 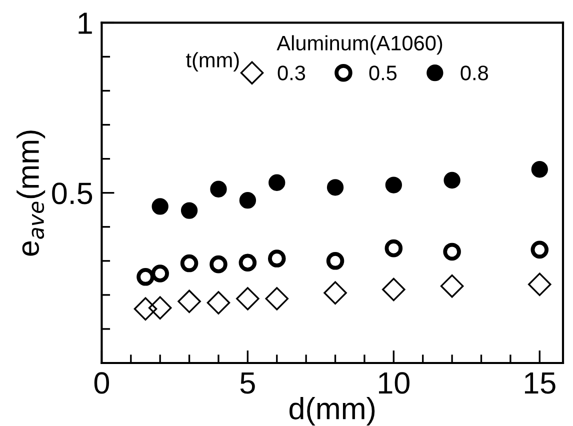 What do you see at coordinates (540, 383) in the screenshot?
I see `x-tick-label: 15` at bounding box center [540, 383].